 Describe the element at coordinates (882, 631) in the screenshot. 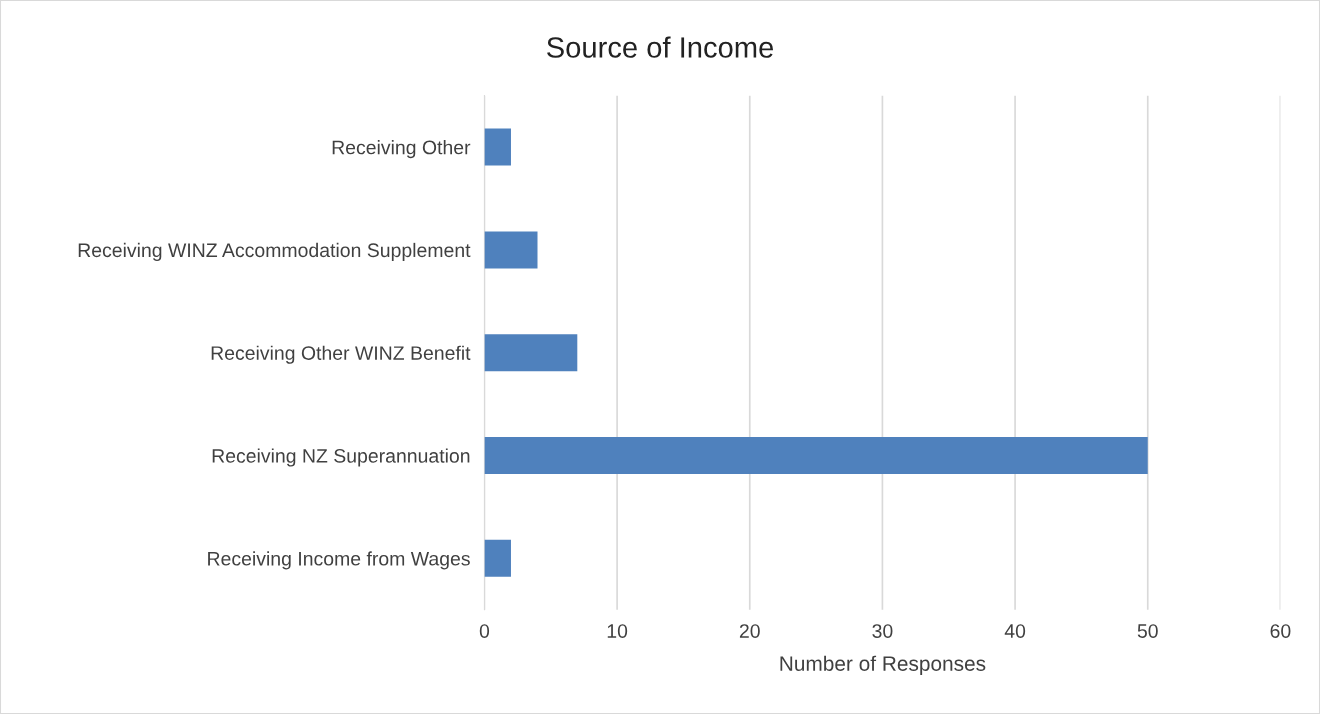

I see `x-tick-label: 30` at that location.